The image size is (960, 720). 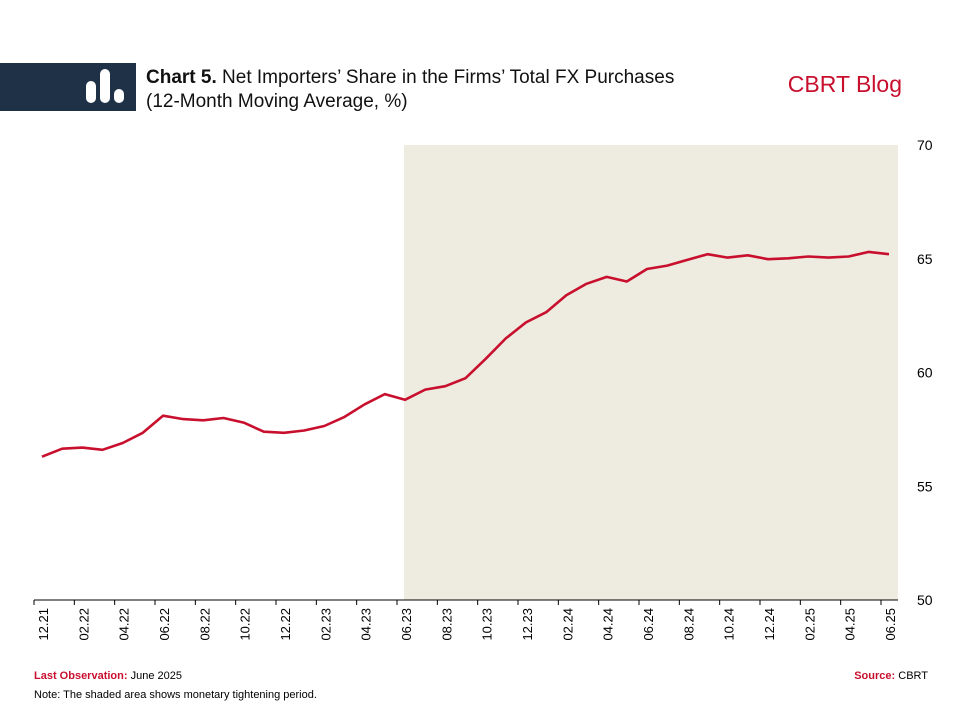 What do you see at coordinates (487, 624) in the screenshot?
I see `x-tick-label: 10.23` at bounding box center [487, 624].